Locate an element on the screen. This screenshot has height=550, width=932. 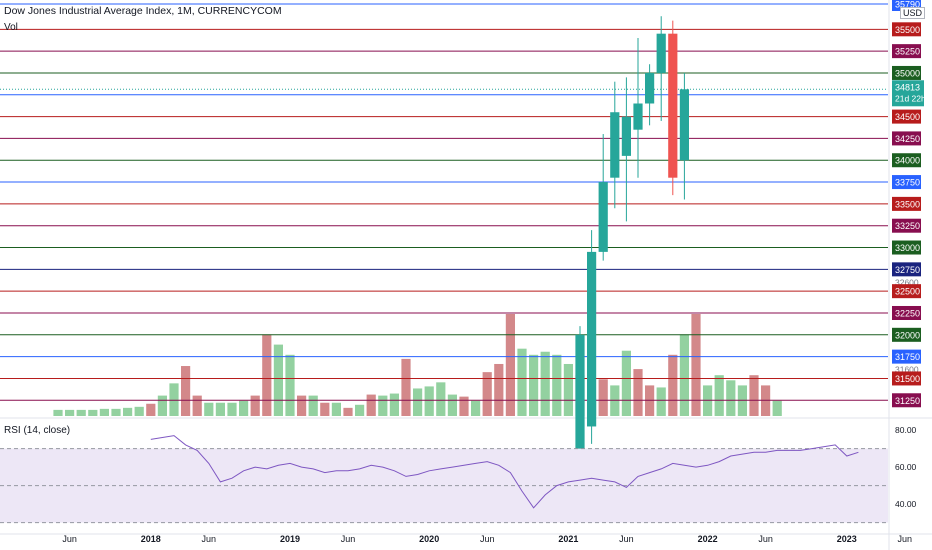
last-price-box is located at coordinates (908, 93).